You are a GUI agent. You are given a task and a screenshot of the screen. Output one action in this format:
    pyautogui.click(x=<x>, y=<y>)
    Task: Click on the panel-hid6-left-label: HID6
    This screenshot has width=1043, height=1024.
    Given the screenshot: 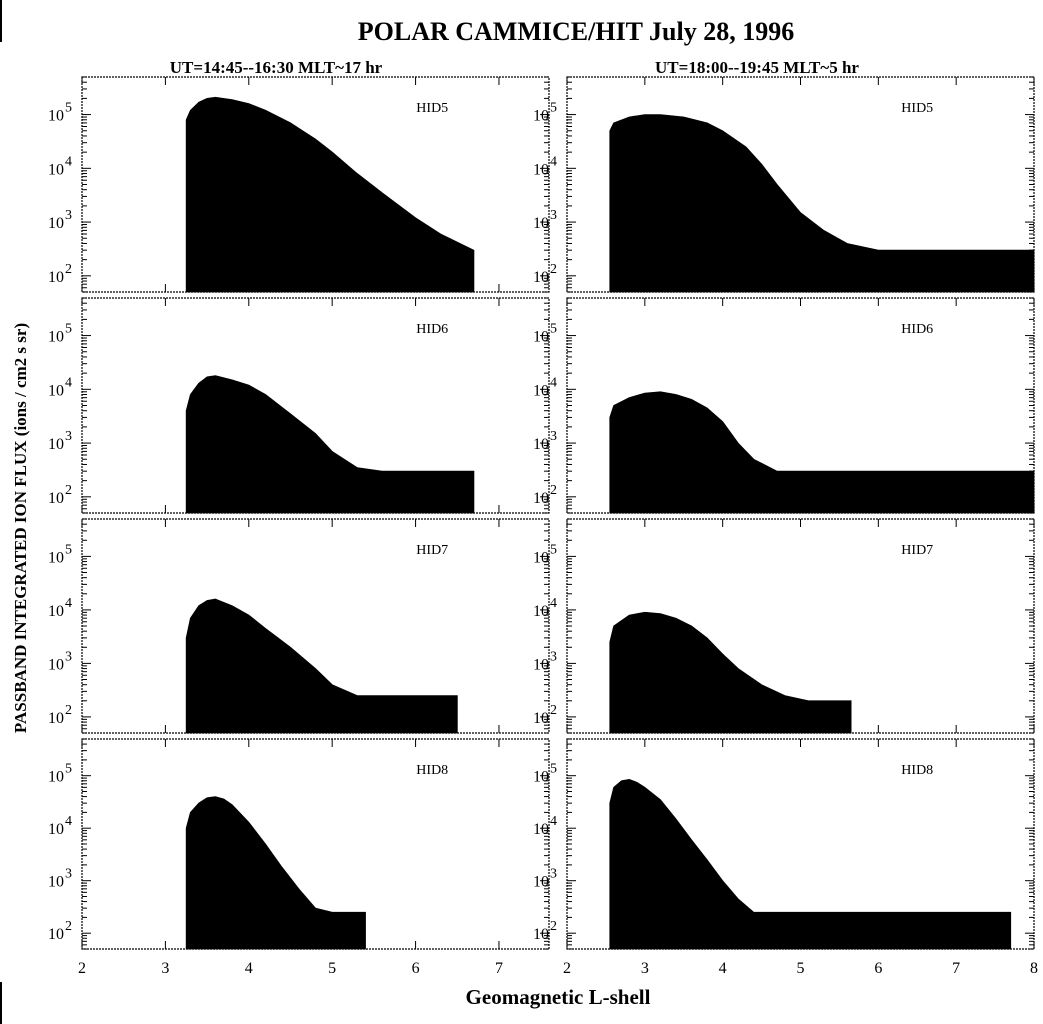 What is the action you would take?
    pyautogui.click(x=432, y=329)
    